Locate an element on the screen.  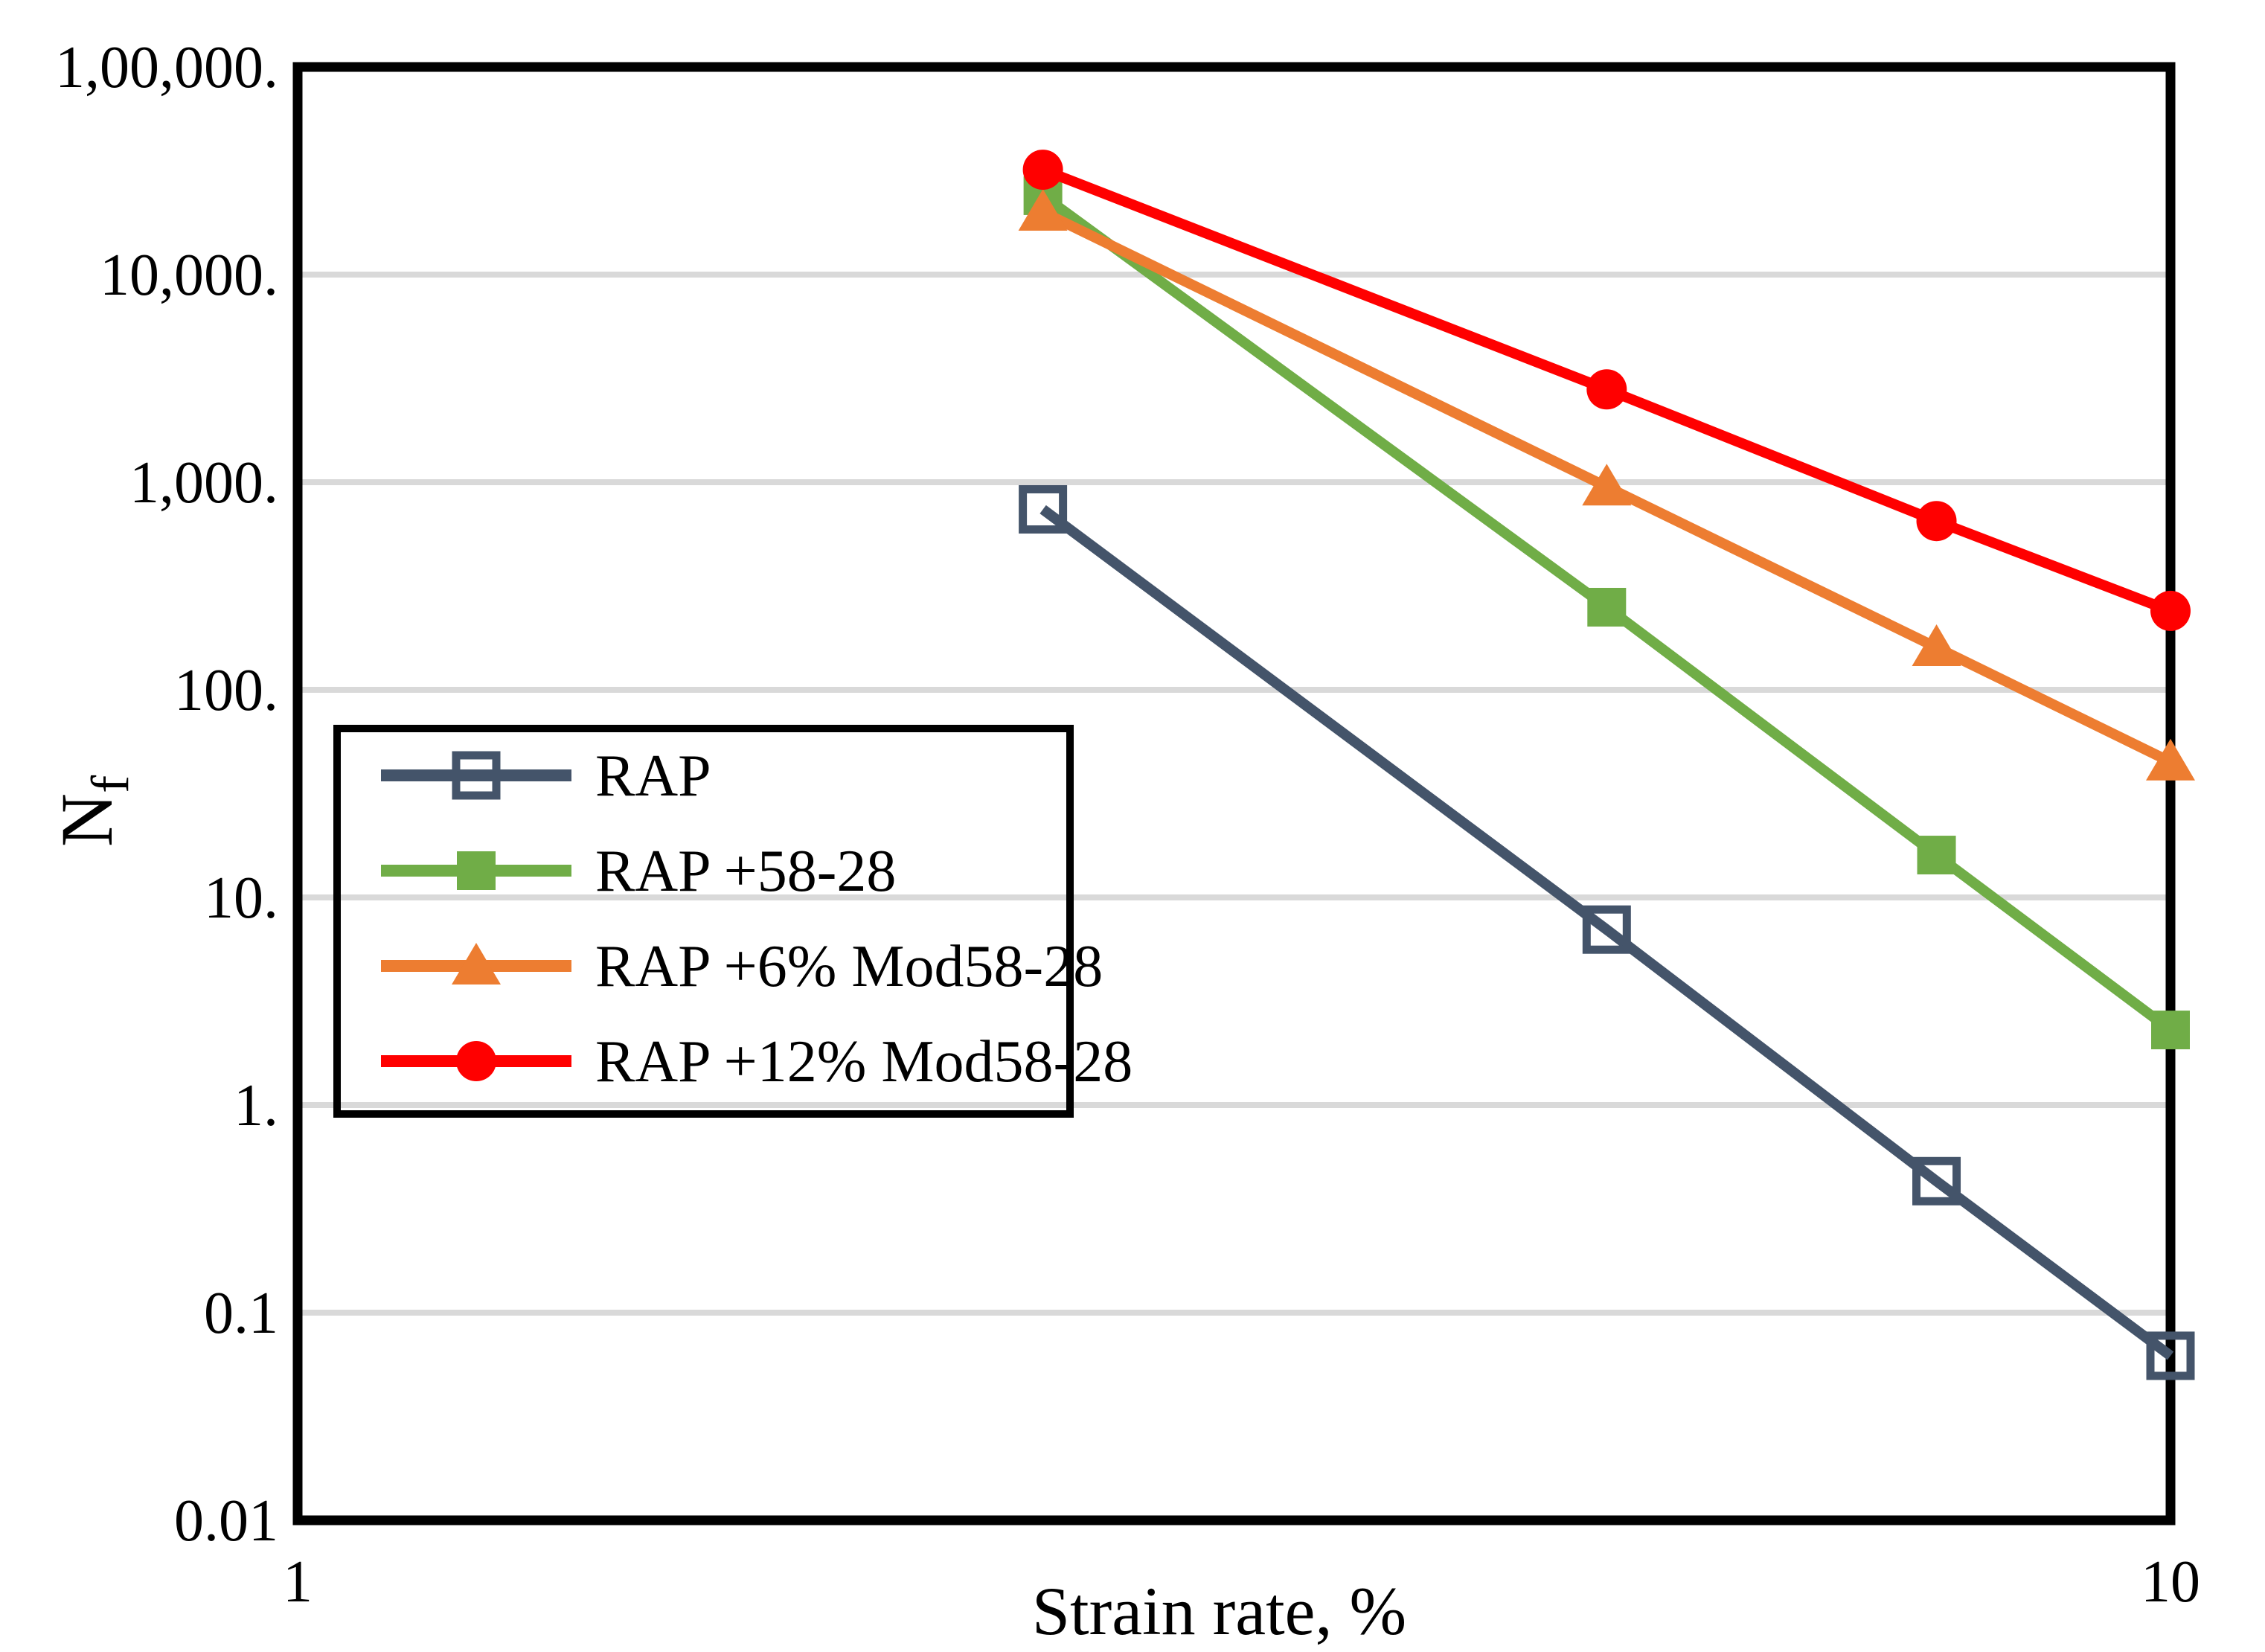
legend-label: RAP is located at coordinates (653, 776).